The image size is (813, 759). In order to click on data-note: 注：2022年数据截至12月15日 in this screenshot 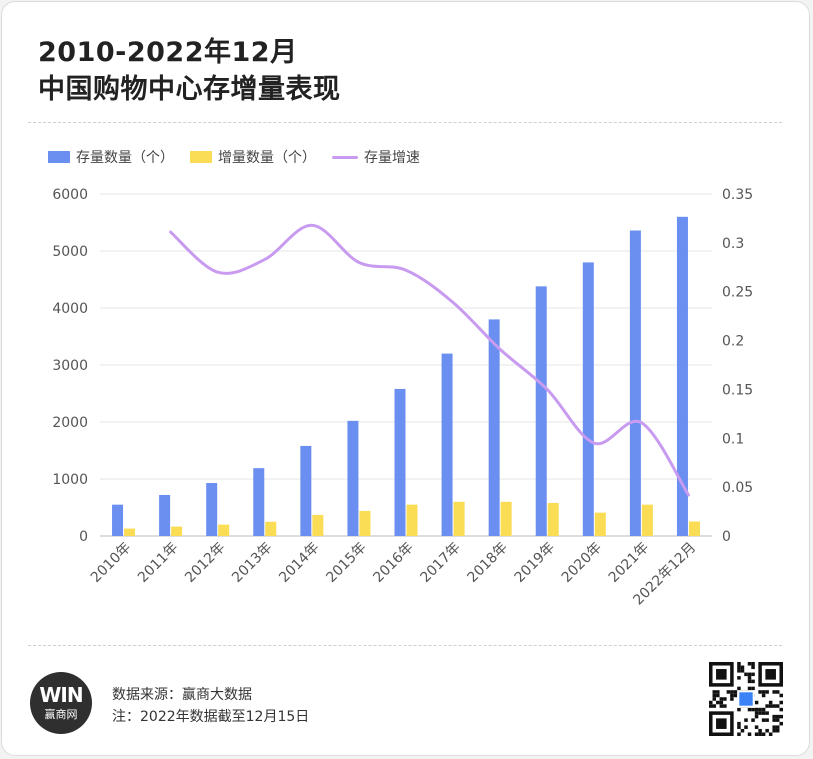, I will do `click(211, 717)`.